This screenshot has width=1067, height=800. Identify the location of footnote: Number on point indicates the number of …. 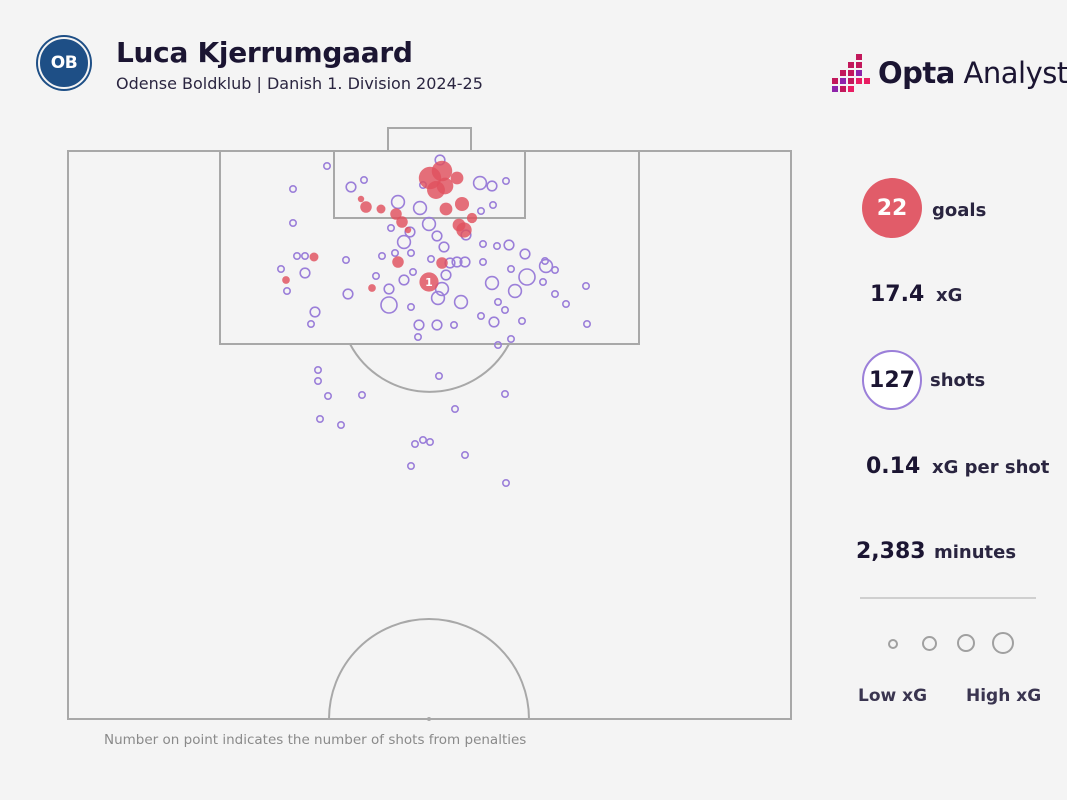
(315, 740).